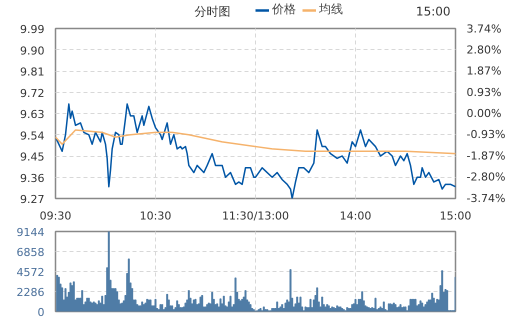  I want to click on y-tick-label: 9.54, so click(32, 135).